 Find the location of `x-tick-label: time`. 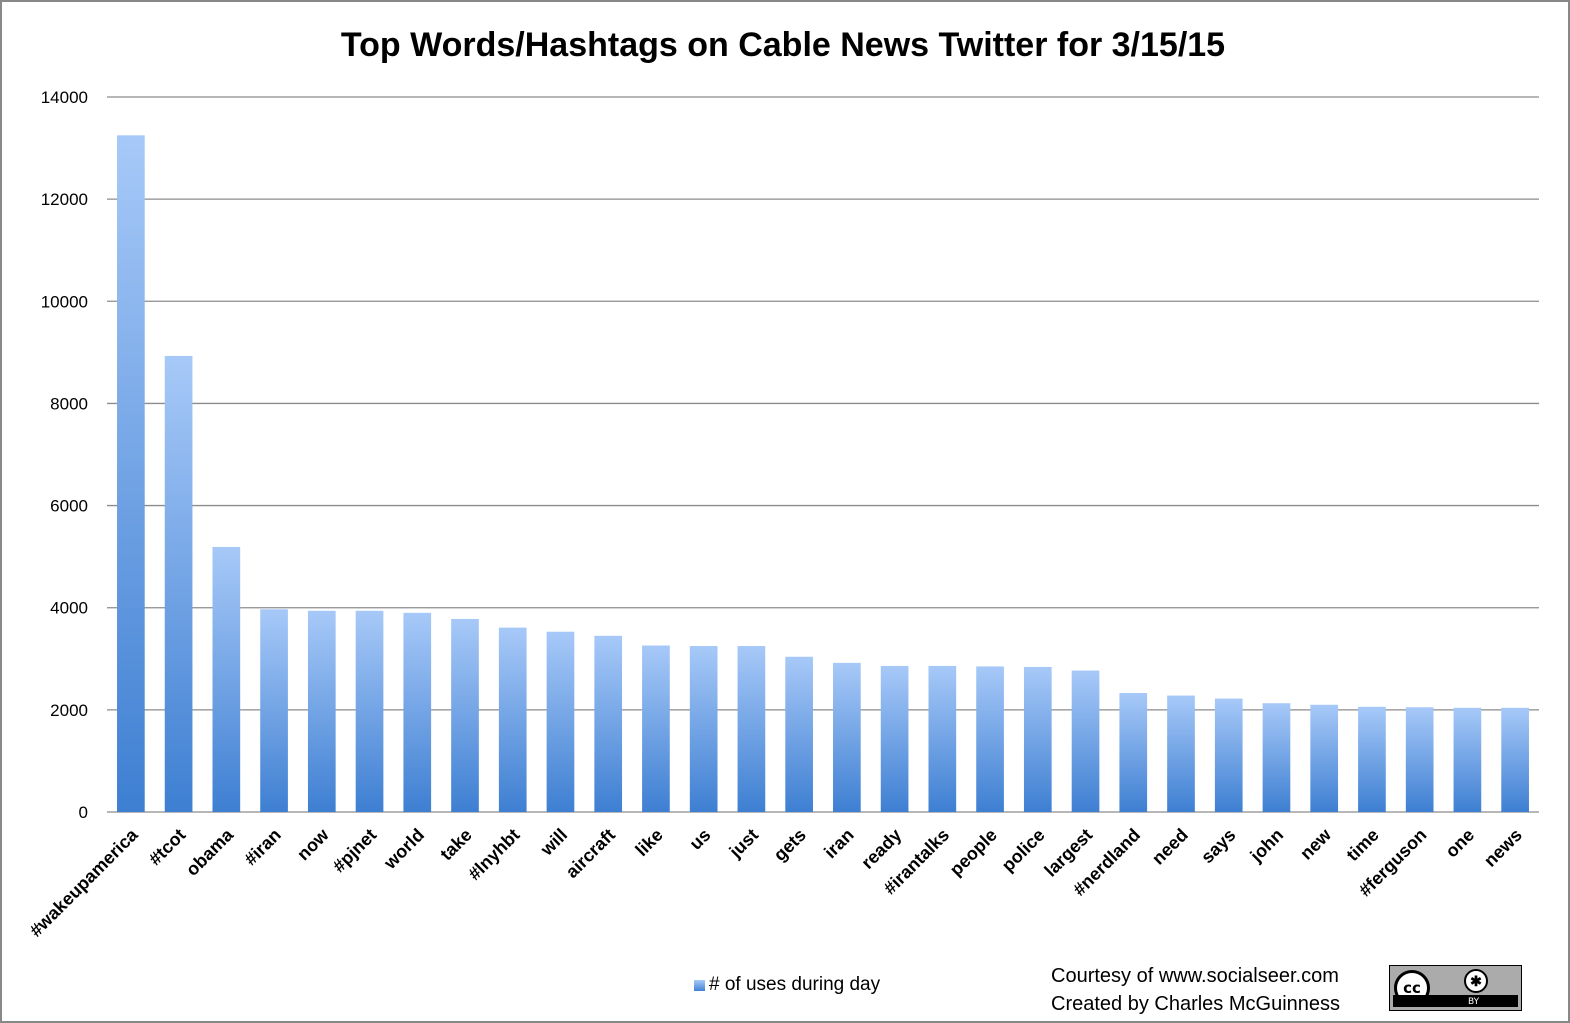

x-tick-label: time is located at coordinates (1362, 845).